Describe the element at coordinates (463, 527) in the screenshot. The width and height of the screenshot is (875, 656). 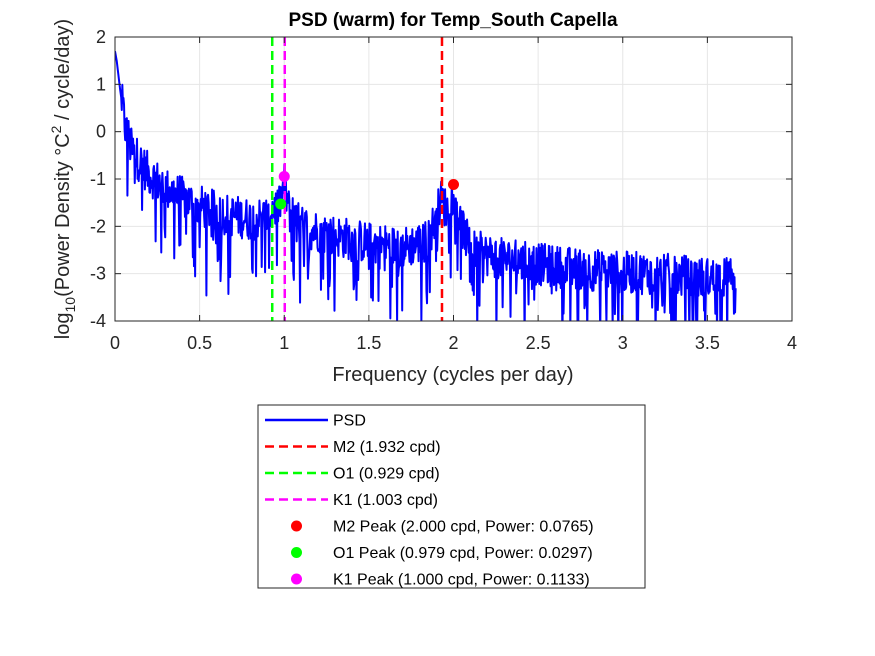
I see `legend-label: M2 Peak (2.000 cpd, Power: 0.0765)` at that location.